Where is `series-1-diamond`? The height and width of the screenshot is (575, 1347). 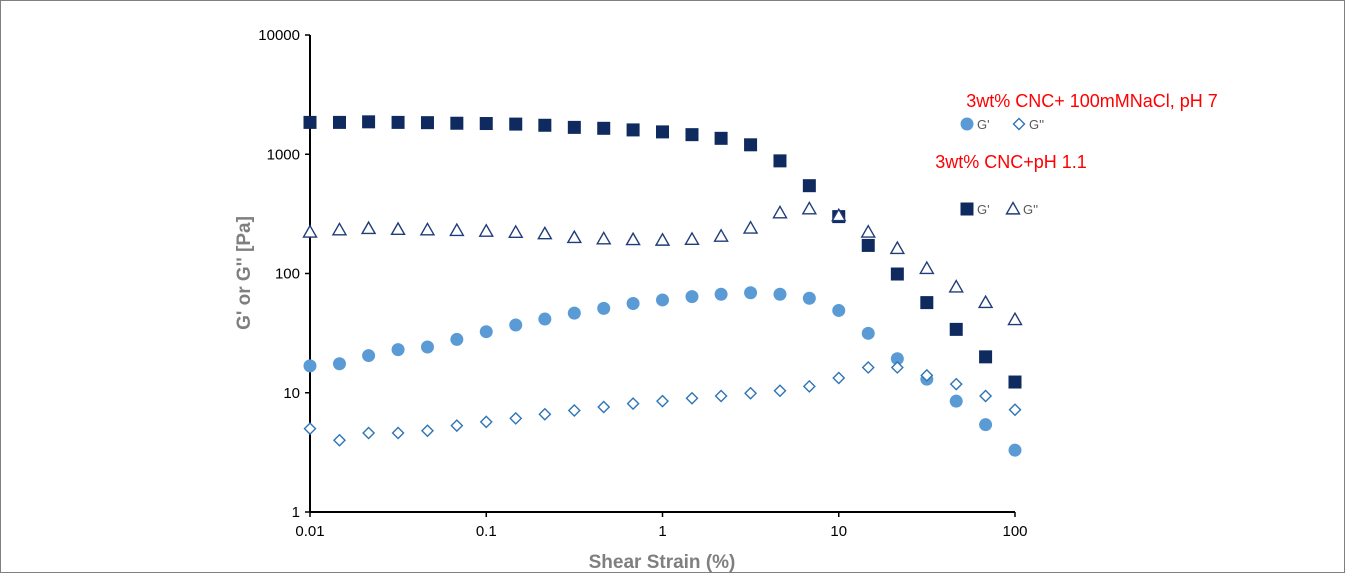 series-1-diamond is located at coordinates (662, 403).